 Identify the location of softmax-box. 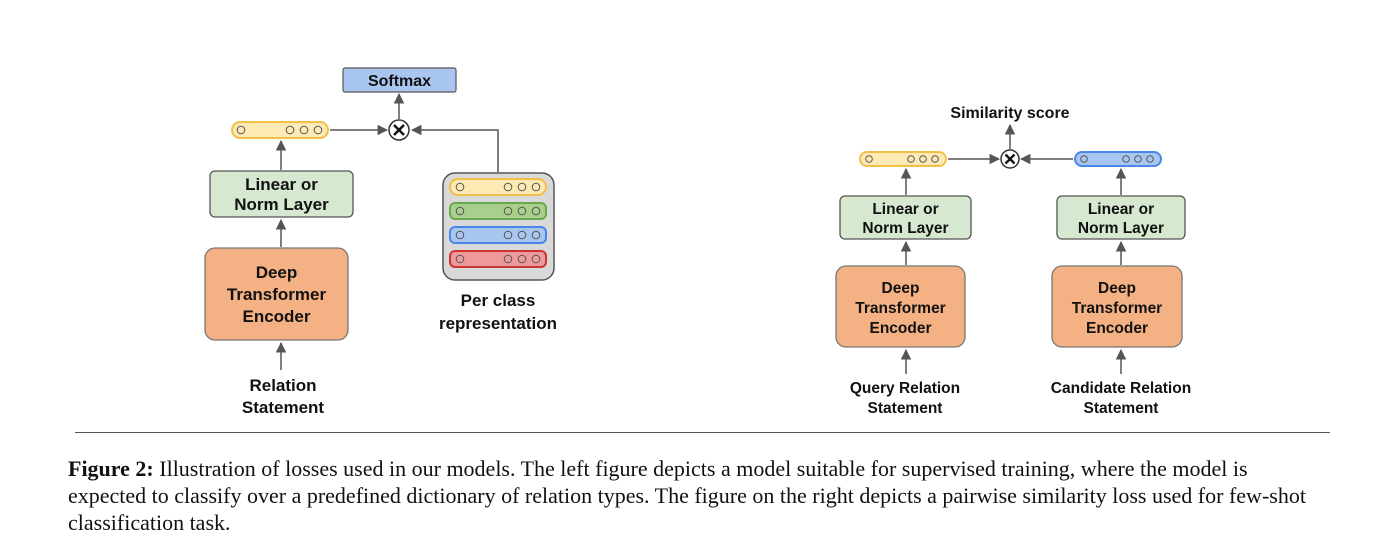
(399, 80).